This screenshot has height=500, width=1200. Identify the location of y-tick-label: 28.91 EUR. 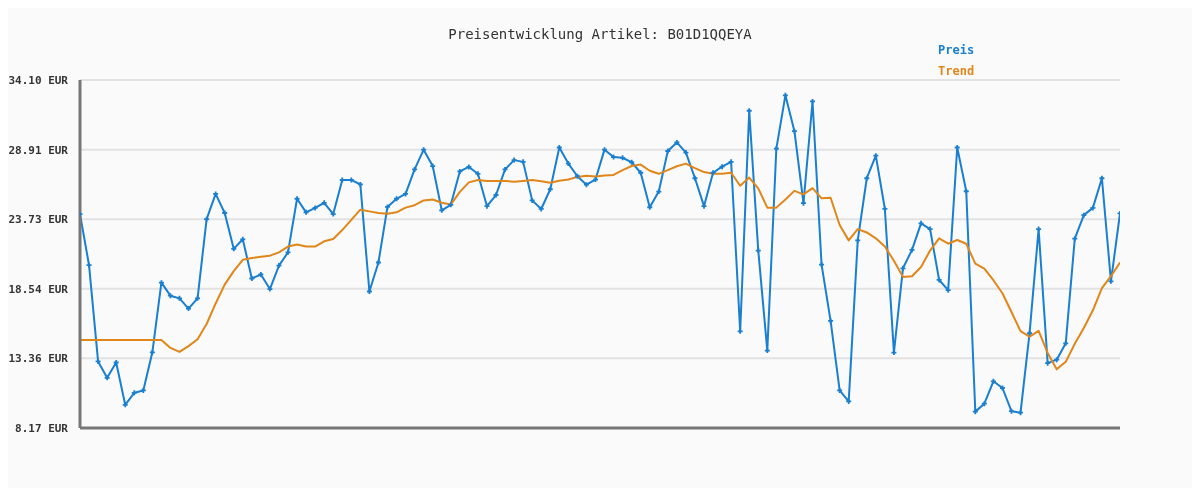
(38, 150).